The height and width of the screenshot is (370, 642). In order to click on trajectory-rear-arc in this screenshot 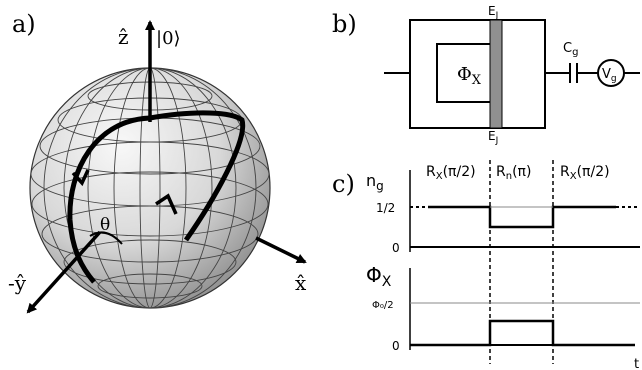, I will do `click(197, 176)`.